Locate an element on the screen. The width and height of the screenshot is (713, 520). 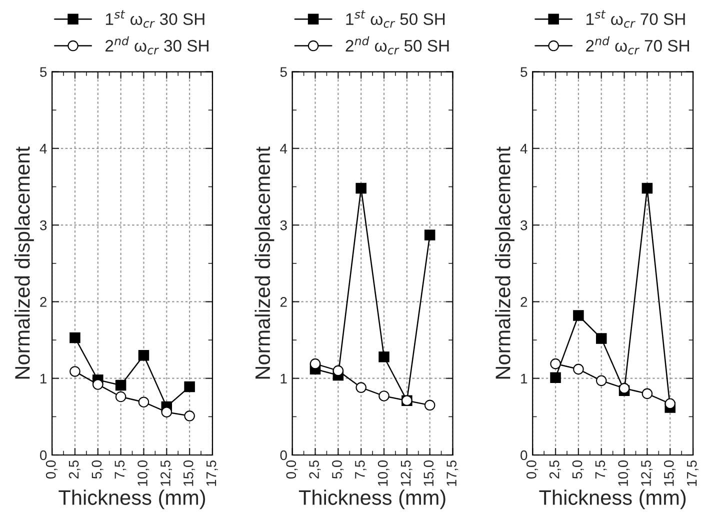
legend-label: 1$^{st}$ ω$_{cr}$ 50 SH is located at coordinates (395, 19).